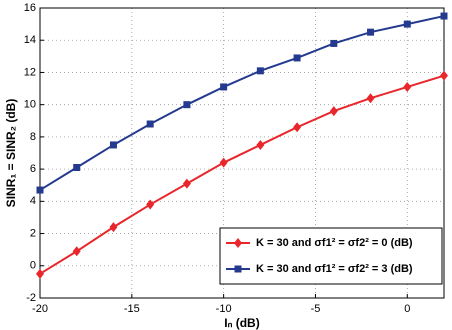 Image resolution: width=452 pixels, height=330 pixels. What do you see at coordinates (224, 309) in the screenshot?
I see `x-tick-label: -10` at bounding box center [224, 309].